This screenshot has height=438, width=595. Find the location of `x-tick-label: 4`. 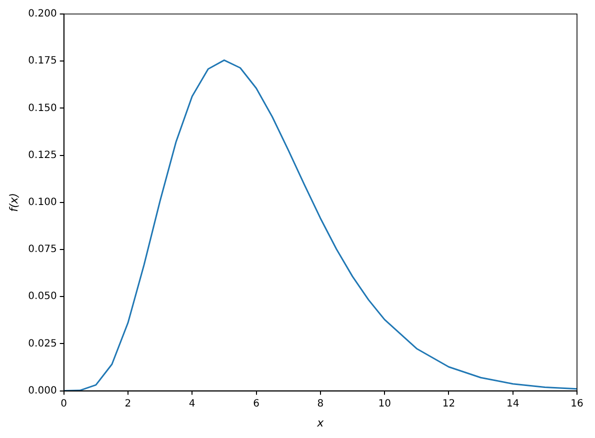

x-tick-label: 4 is located at coordinates (192, 404).